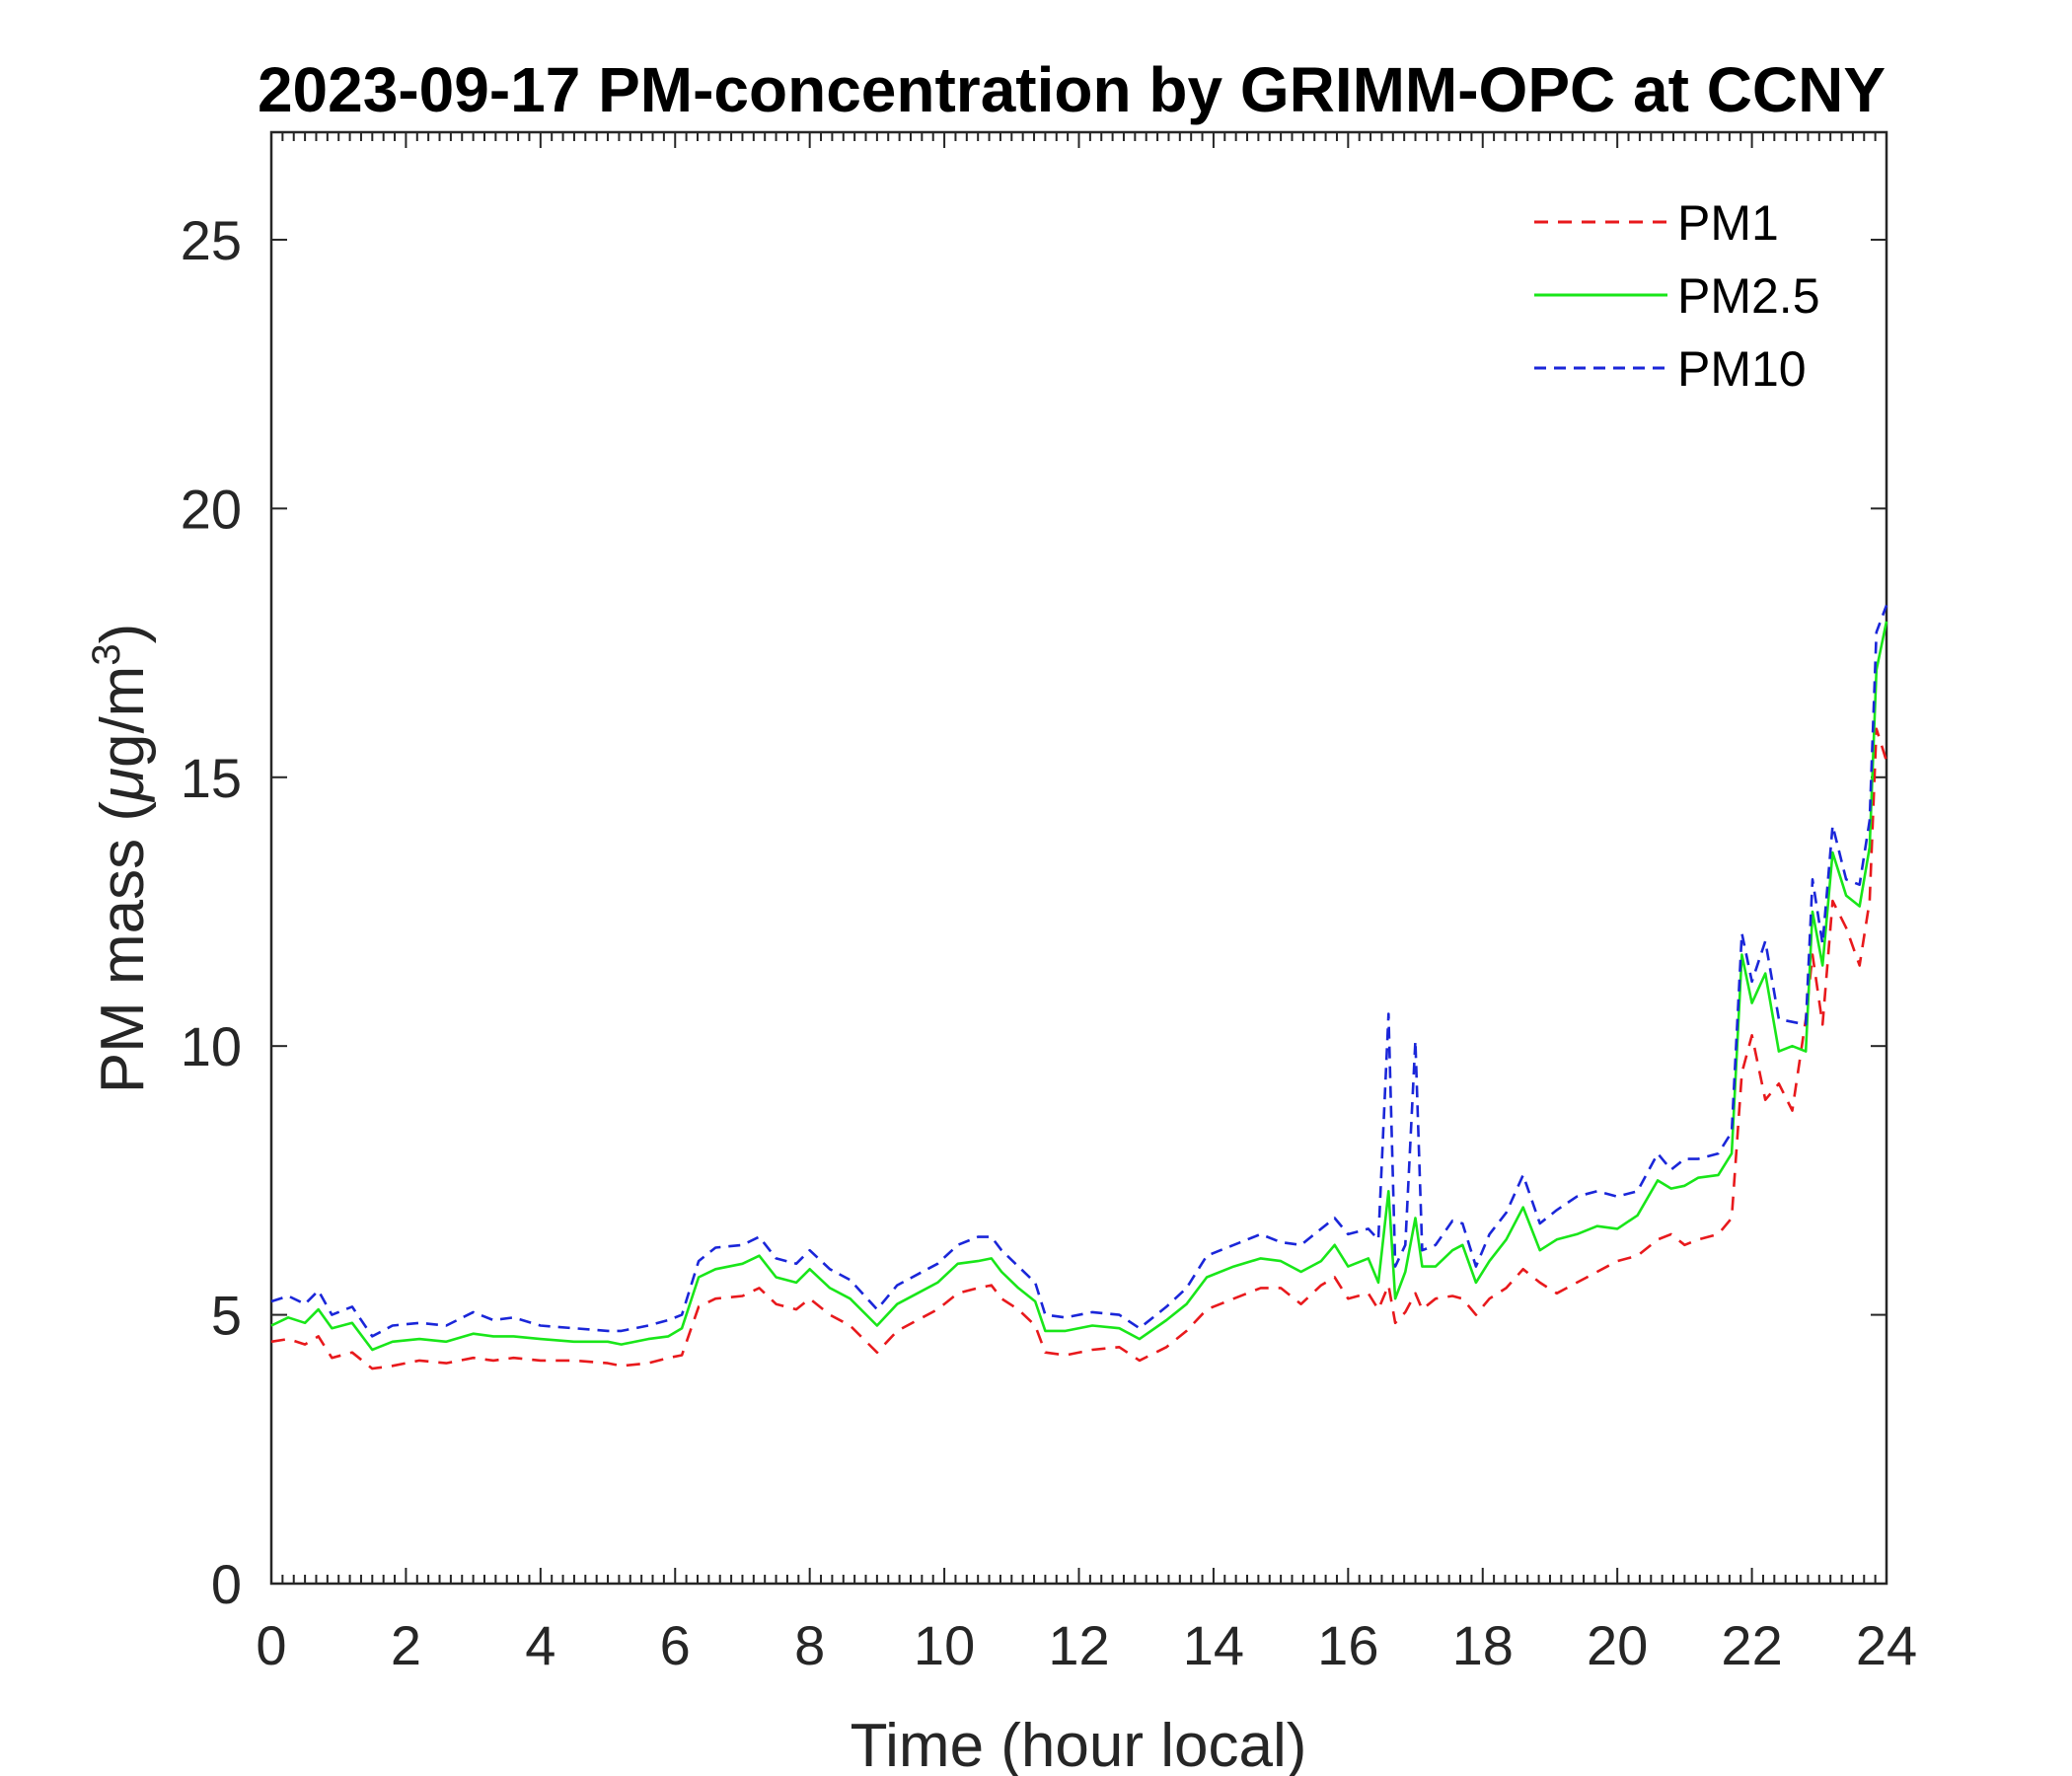  I want to click on legend-label: PM1, so click(1728, 223).